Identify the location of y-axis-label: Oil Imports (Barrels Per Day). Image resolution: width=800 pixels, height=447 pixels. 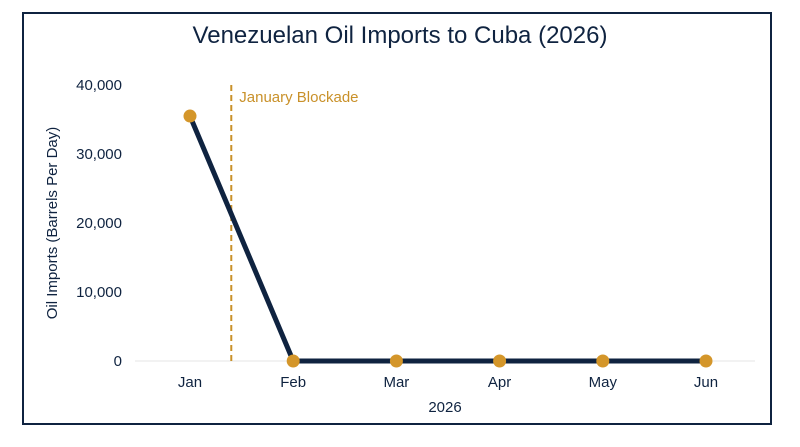
(52, 223).